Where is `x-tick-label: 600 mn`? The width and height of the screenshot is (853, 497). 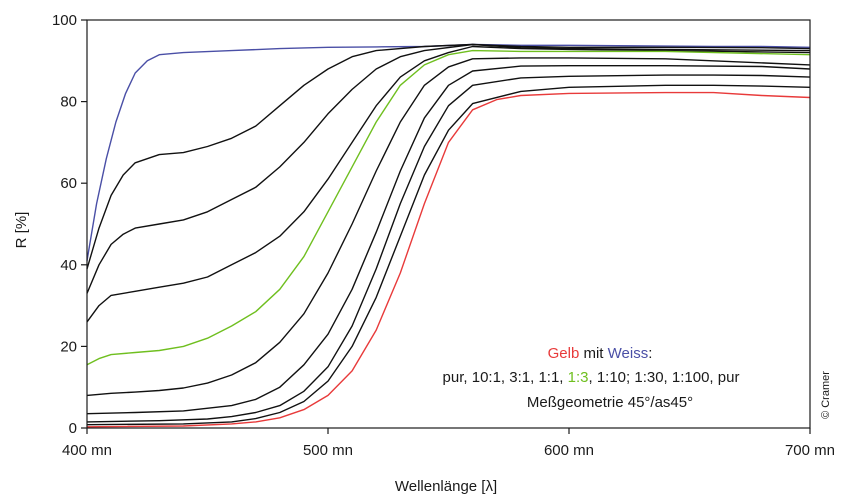
x-tick-label: 600 mn is located at coordinates (569, 450).